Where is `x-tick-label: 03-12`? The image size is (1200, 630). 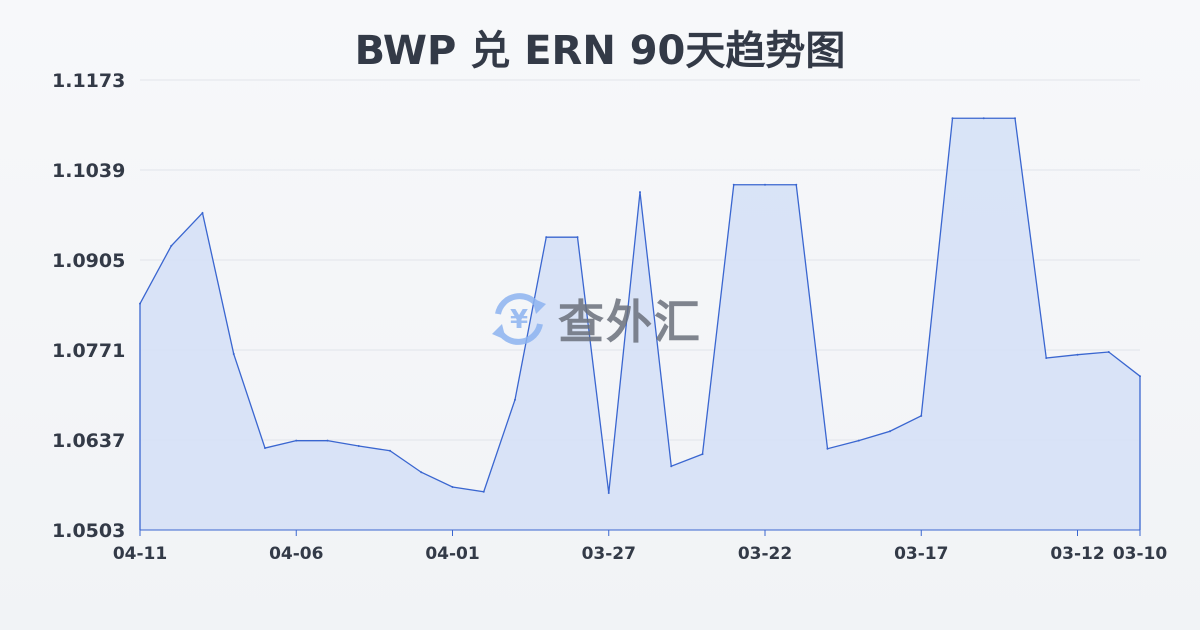 x-tick-label: 03-12 is located at coordinates (1077, 554).